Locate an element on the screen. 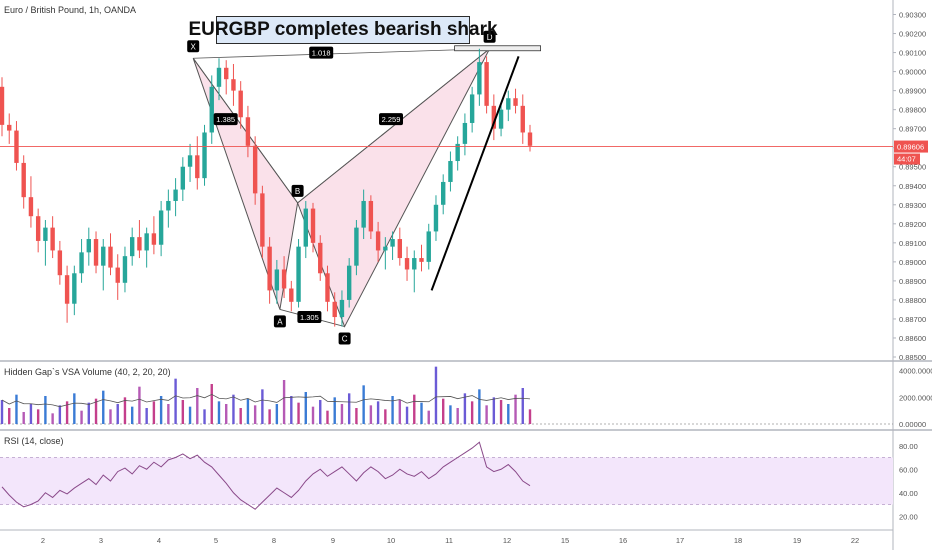 The image size is (932, 555). time-tick-label: 4 is located at coordinates (159, 540).